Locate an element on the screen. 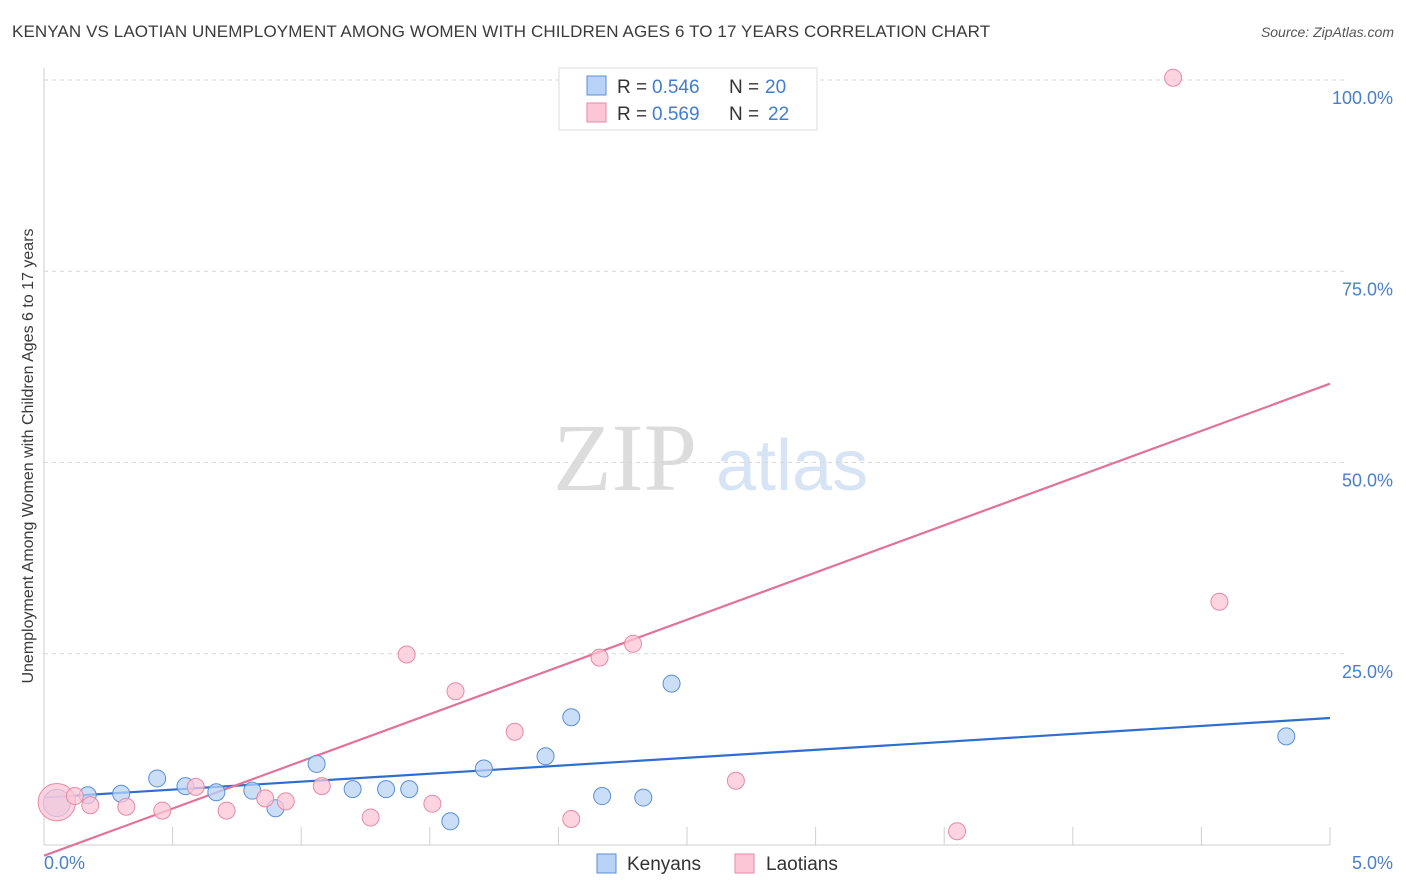 The width and height of the screenshot is (1406, 892). source-label: Source: ZipAtlas.com is located at coordinates (1327, 32).